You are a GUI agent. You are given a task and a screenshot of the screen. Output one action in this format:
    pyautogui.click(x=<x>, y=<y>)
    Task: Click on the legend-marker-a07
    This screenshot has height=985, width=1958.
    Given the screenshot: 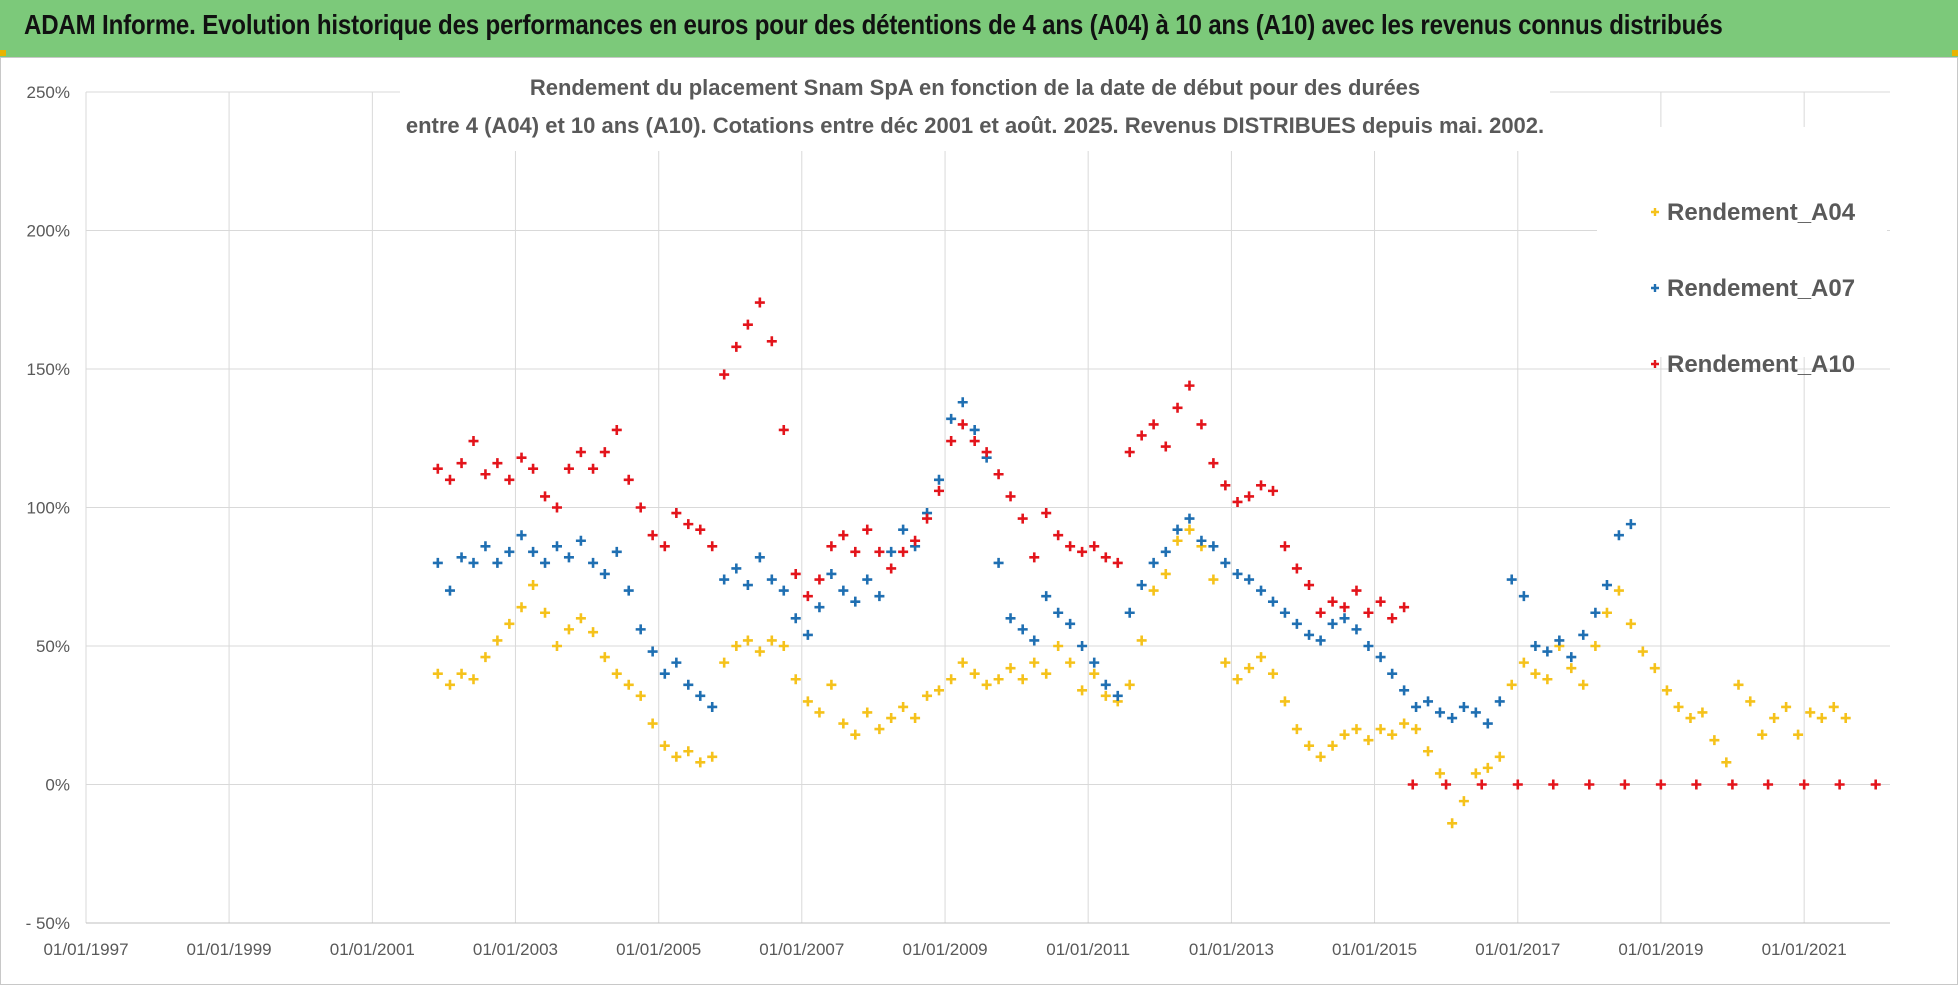 What is the action you would take?
    pyautogui.click(x=1655, y=288)
    